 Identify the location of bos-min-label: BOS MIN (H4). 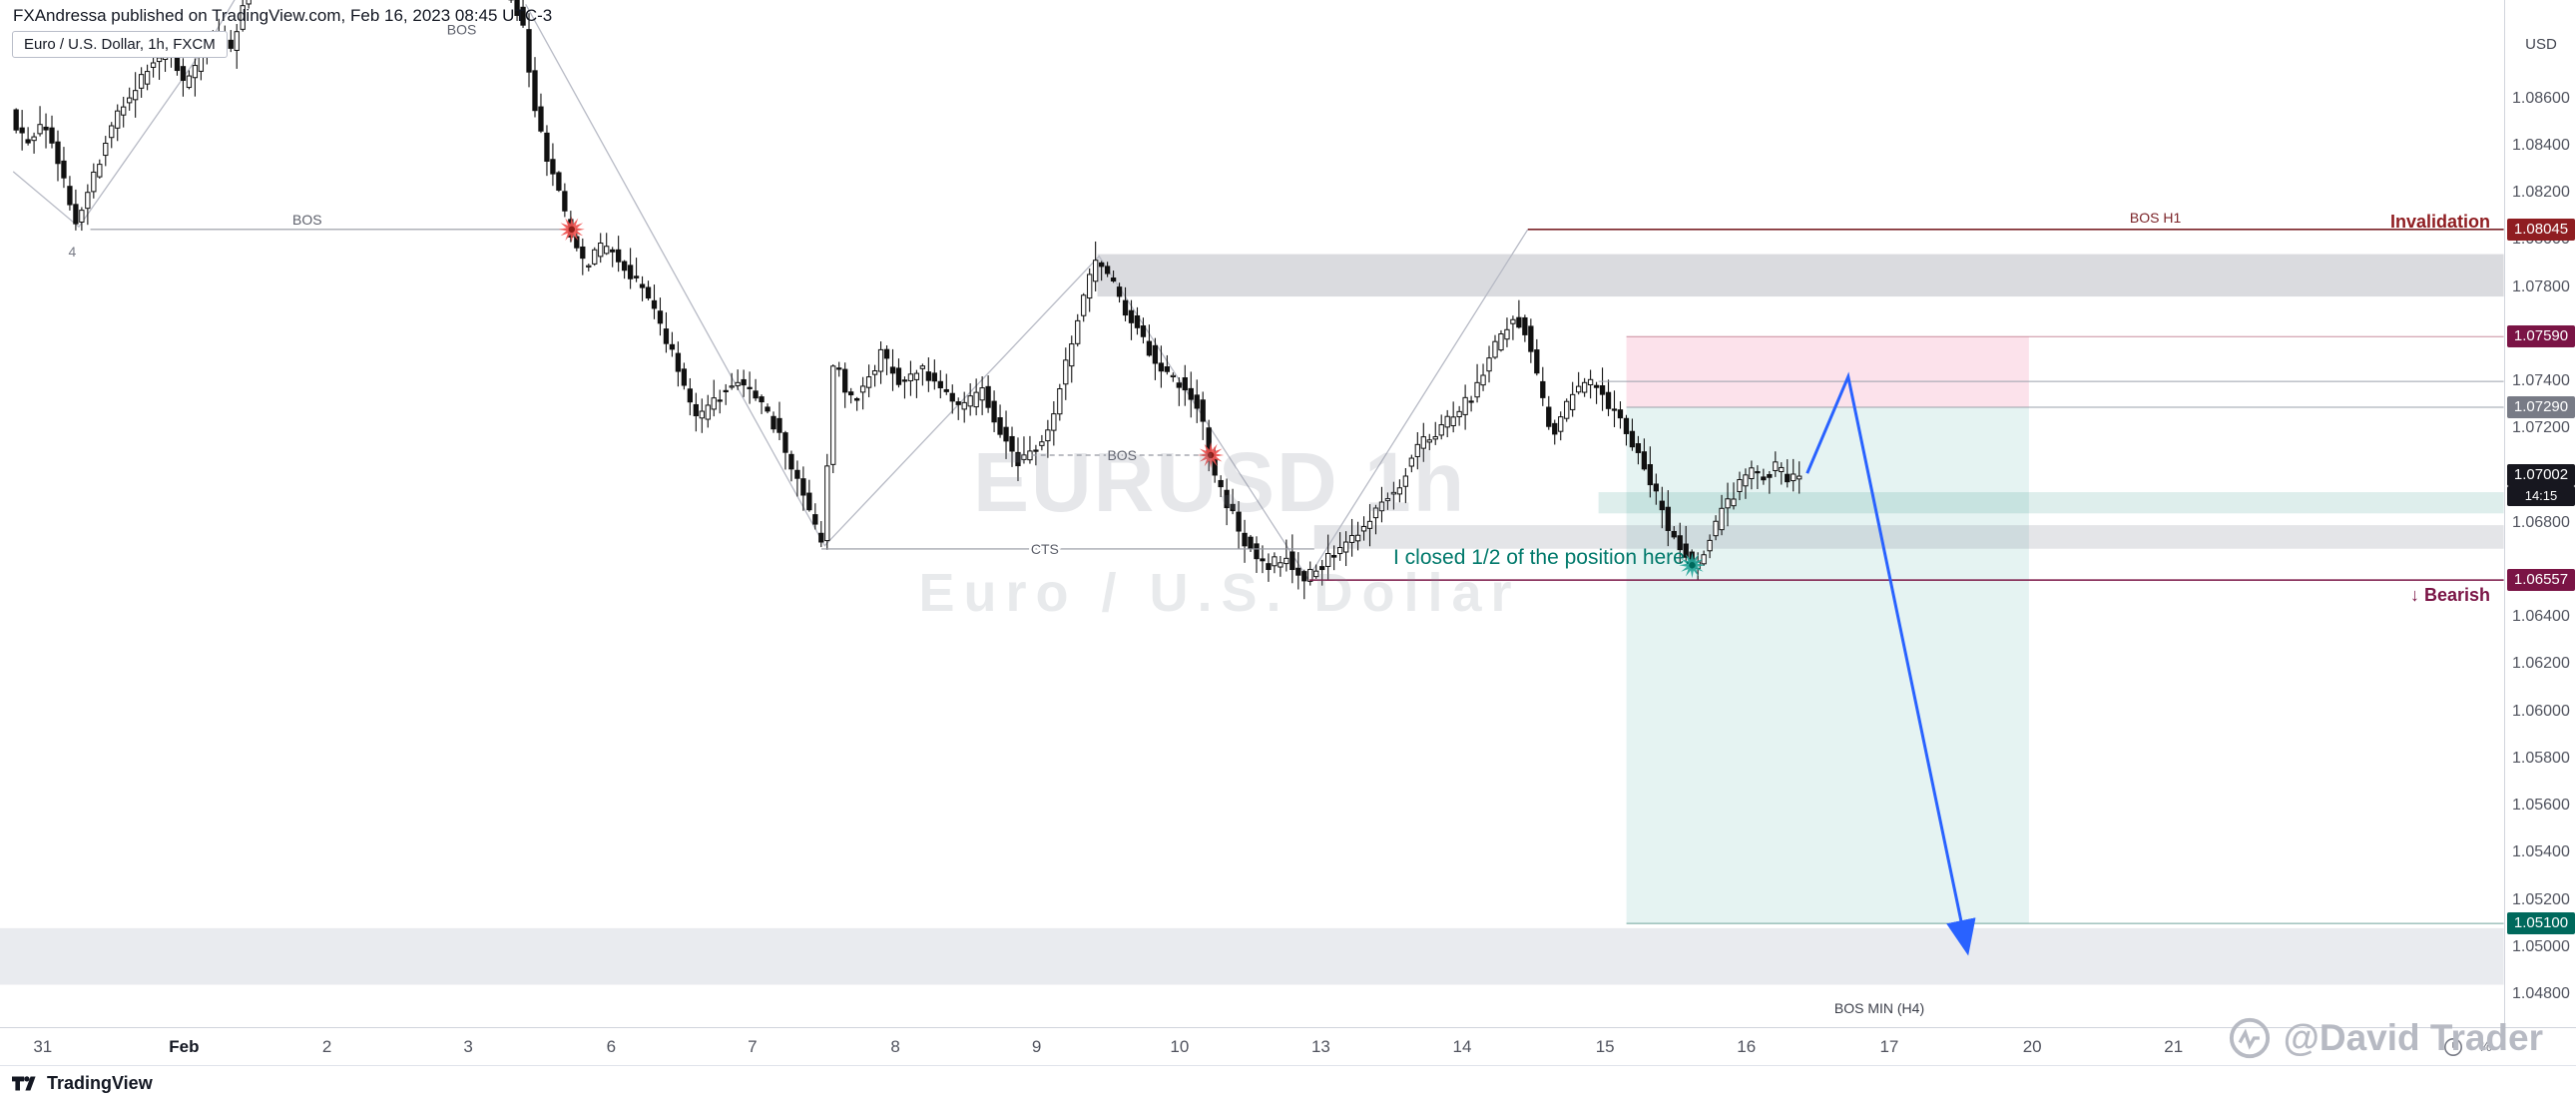
(1879, 1008).